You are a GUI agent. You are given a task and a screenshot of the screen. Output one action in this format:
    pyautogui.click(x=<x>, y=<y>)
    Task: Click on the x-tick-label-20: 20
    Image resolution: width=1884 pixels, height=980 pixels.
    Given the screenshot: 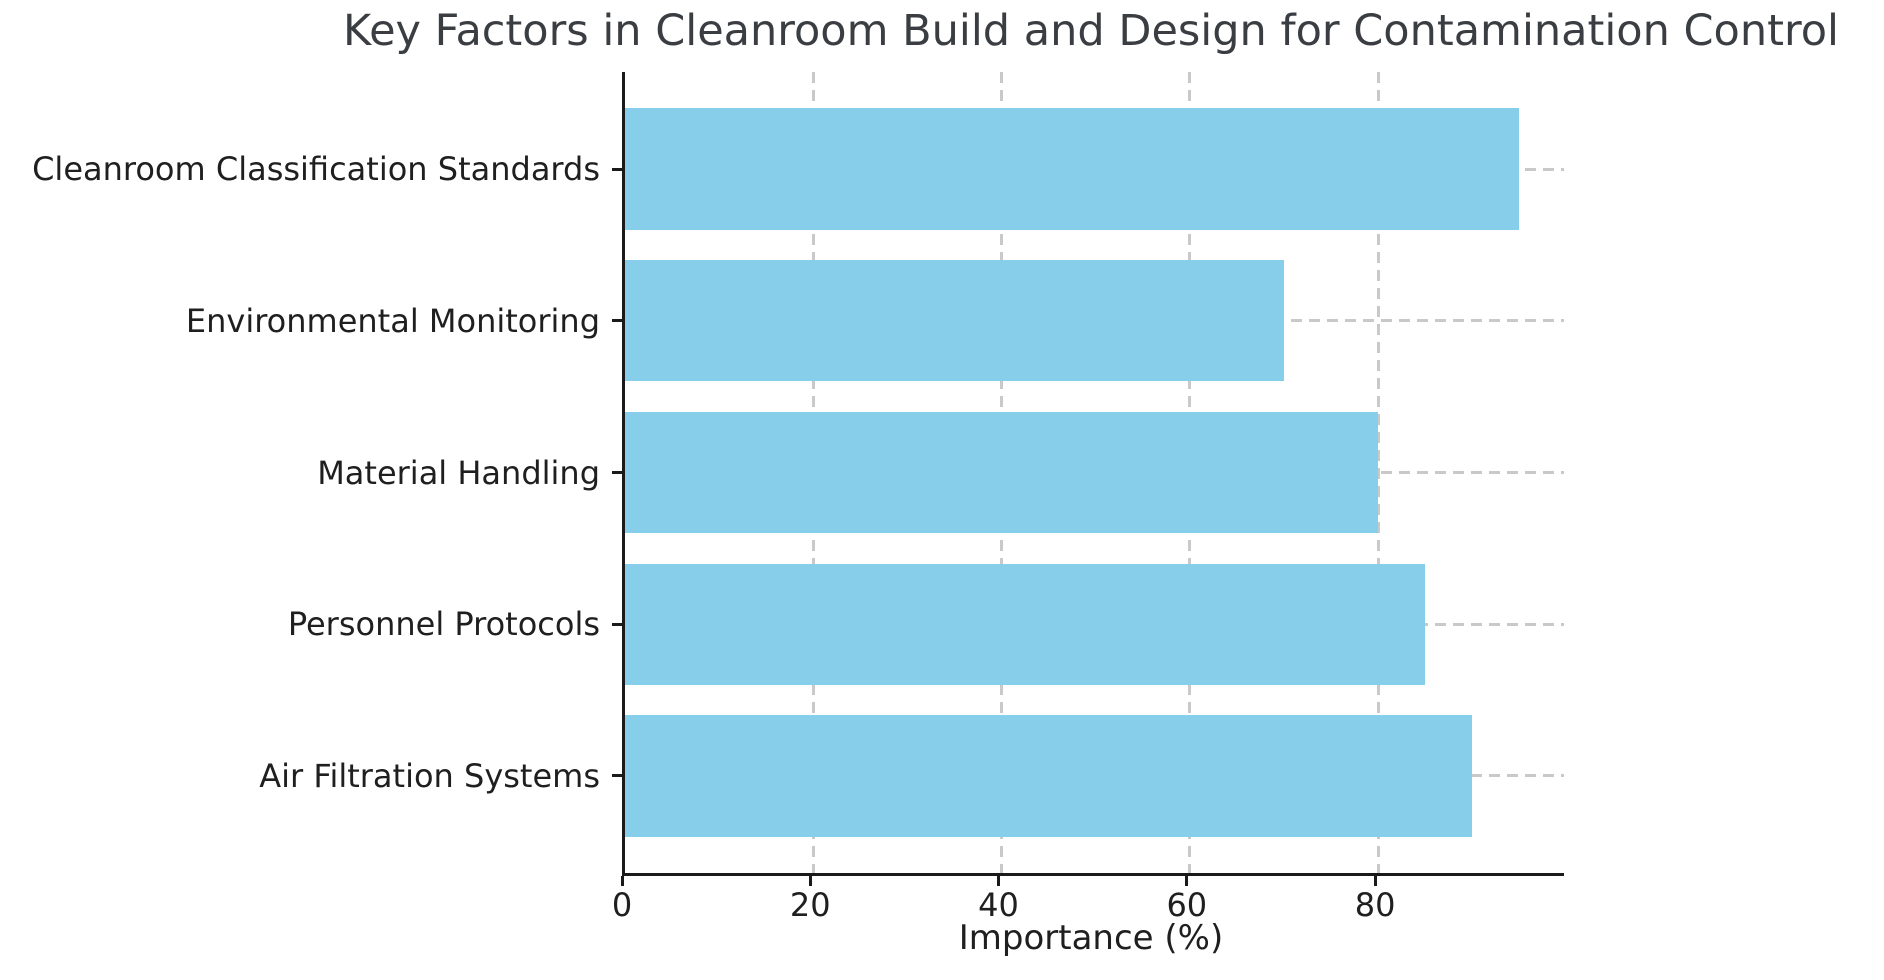 What is the action you would take?
    pyautogui.click(x=810, y=905)
    